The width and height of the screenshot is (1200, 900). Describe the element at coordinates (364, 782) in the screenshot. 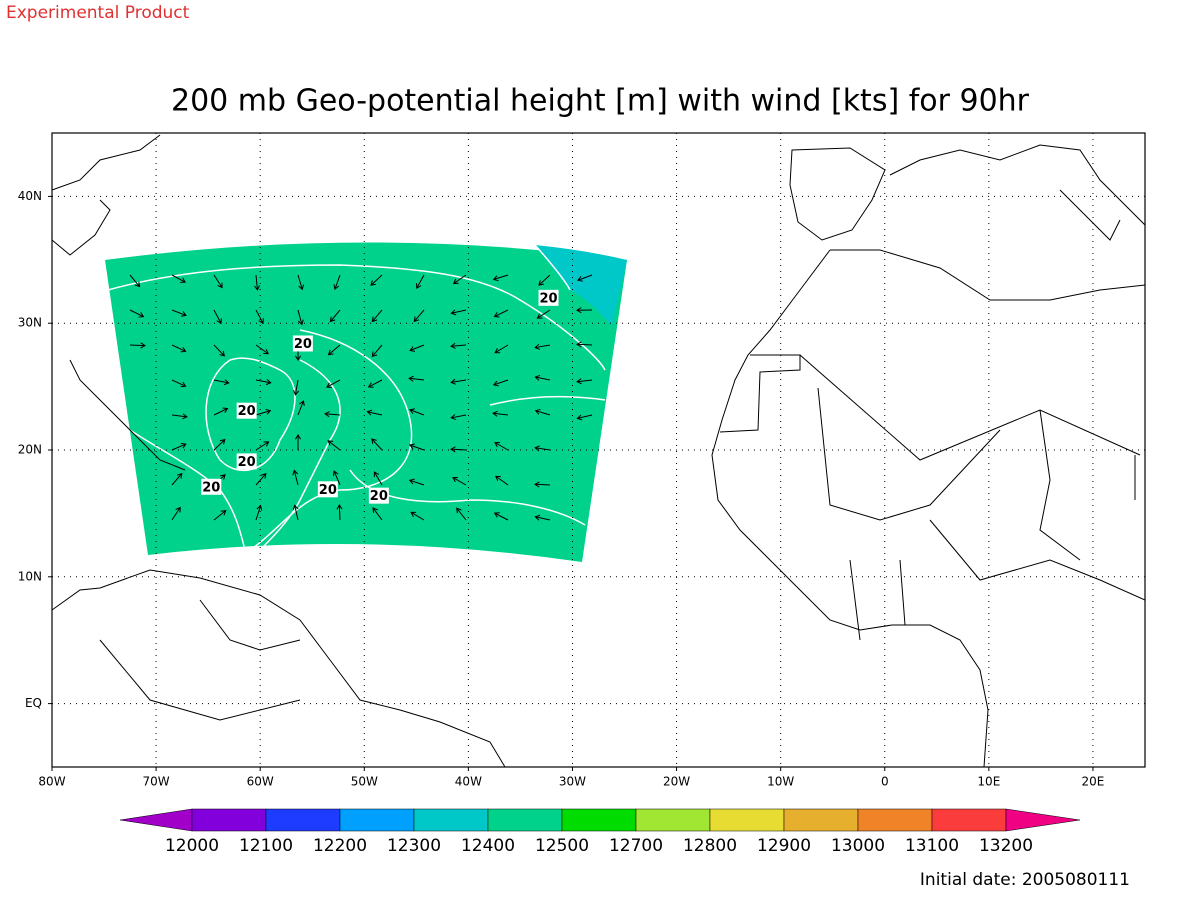

I see `x-tick-label: 50W` at that location.